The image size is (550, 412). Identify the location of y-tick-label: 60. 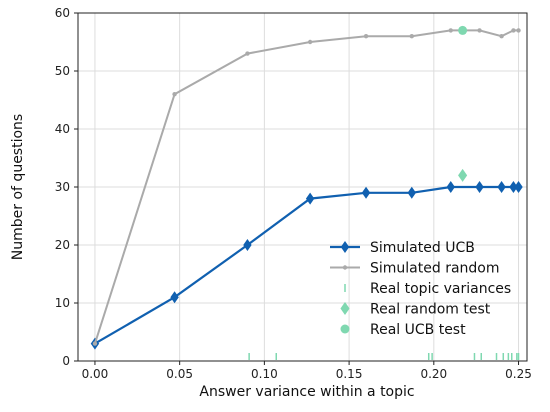
(62, 13).